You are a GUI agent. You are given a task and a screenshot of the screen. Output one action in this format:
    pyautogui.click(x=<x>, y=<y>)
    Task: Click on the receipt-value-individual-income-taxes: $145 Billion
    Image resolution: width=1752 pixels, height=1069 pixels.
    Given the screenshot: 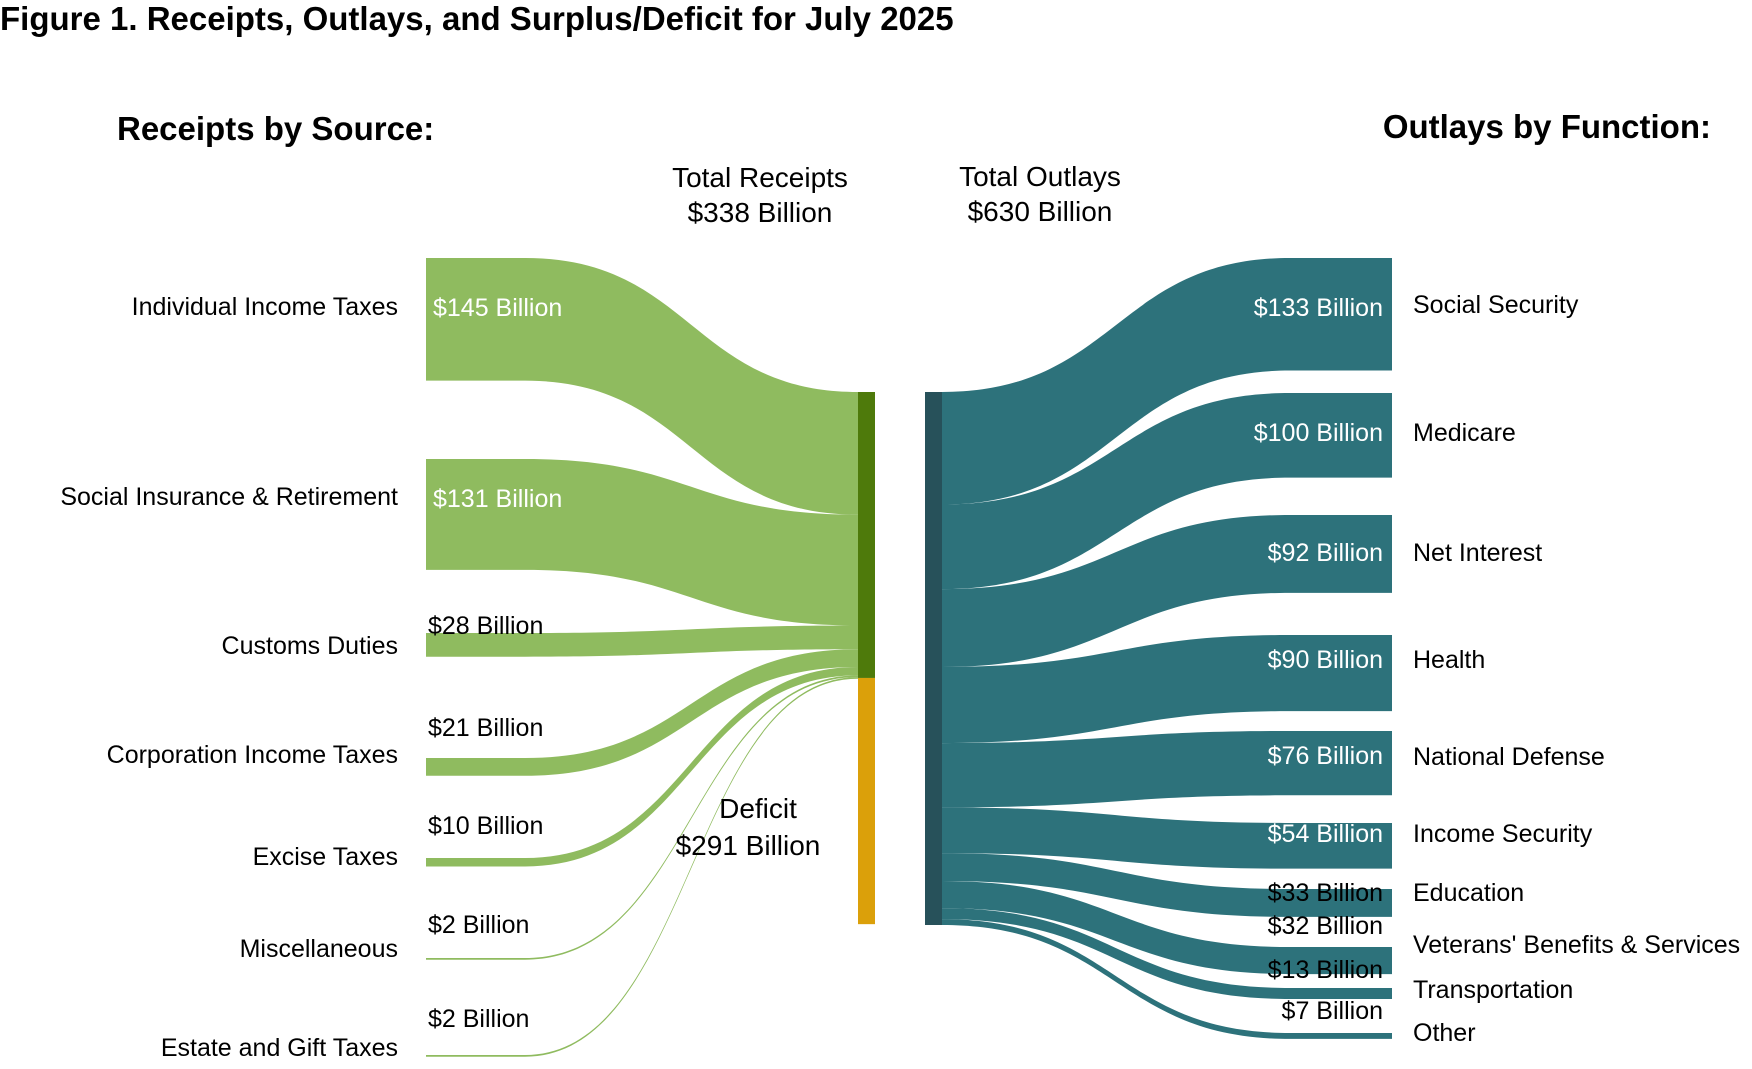 What is the action you would take?
    pyautogui.click(x=497, y=308)
    